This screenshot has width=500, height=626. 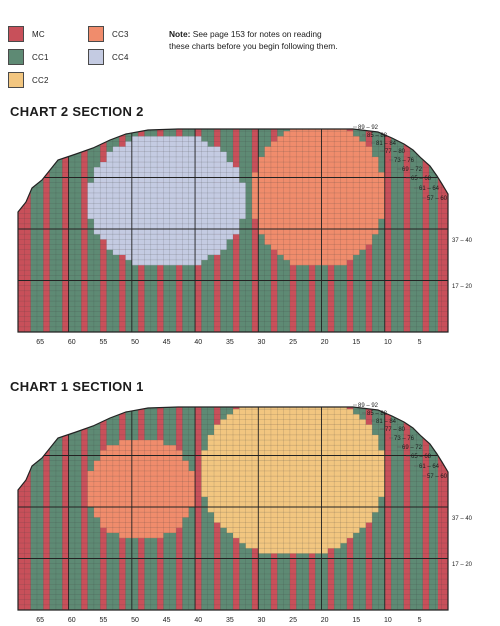 What do you see at coordinates (388, 342) in the screenshot?
I see `stitch-tick-label: 10` at bounding box center [388, 342].